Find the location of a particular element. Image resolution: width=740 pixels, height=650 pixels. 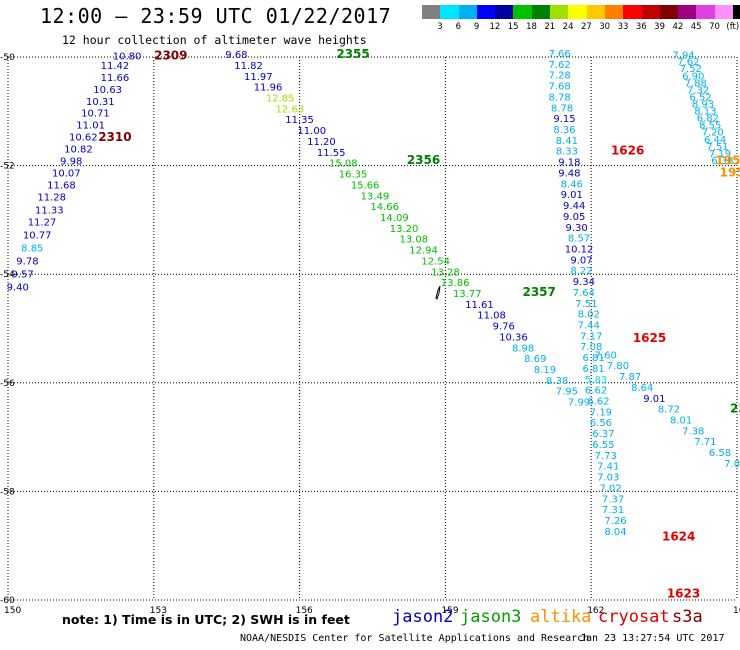

pass-label: 2358 is located at coordinates (735, 409).